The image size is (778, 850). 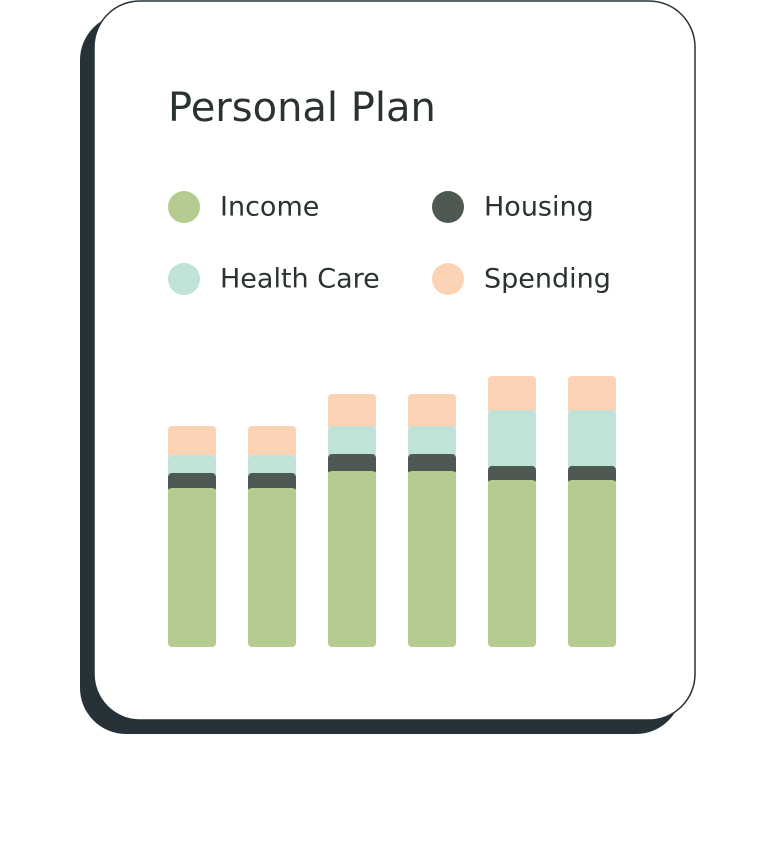 I want to click on legend-label: Income, so click(x=269, y=207).